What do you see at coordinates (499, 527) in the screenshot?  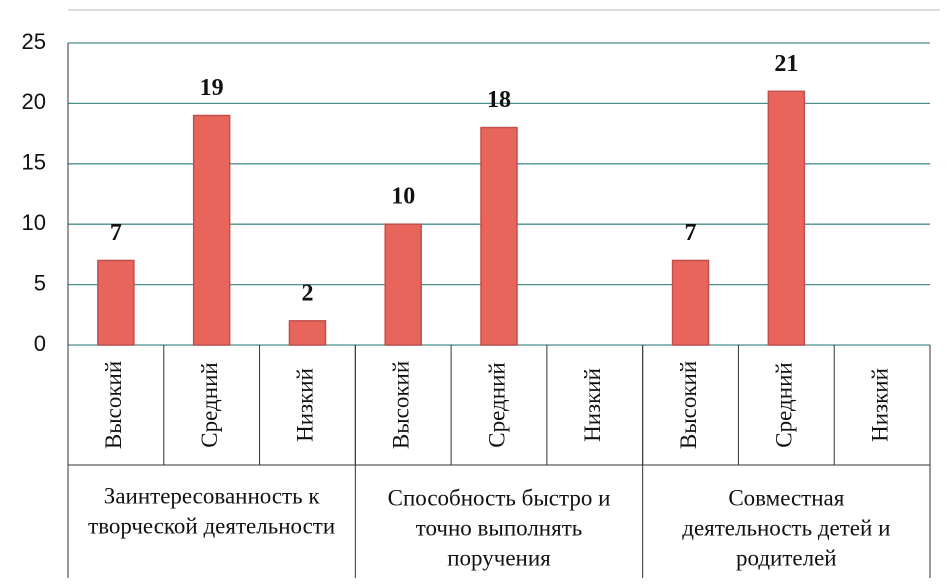 I see `group-label: точно выполнять` at bounding box center [499, 527].